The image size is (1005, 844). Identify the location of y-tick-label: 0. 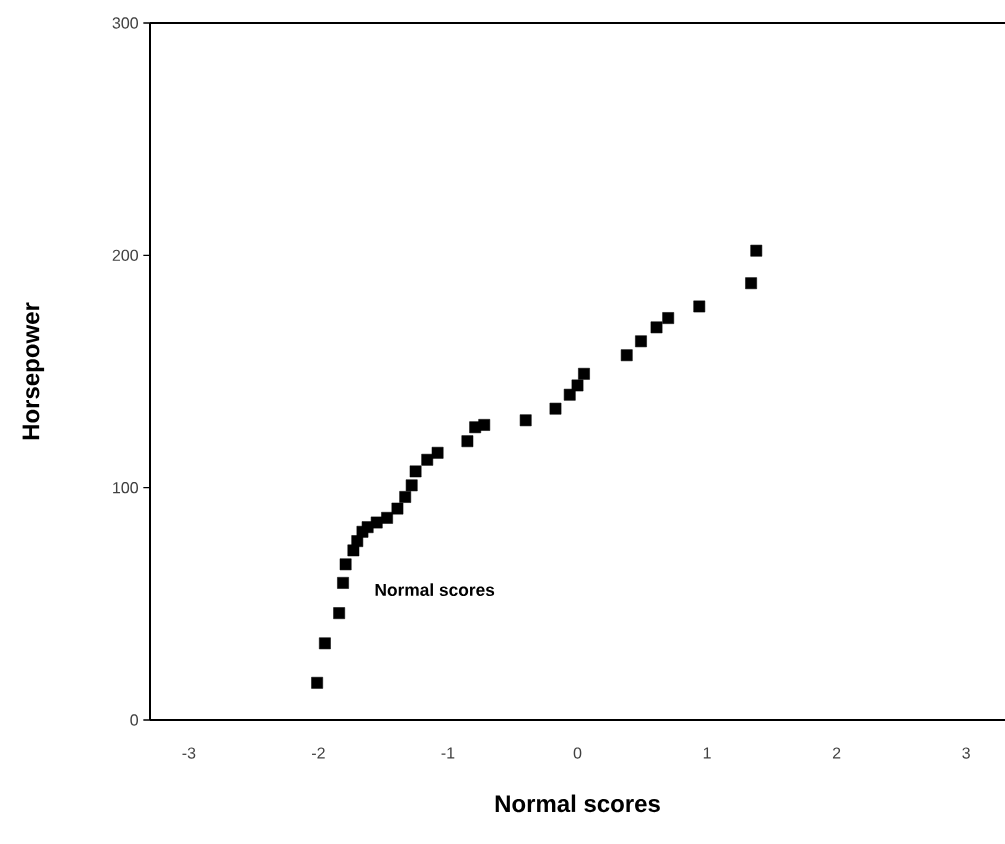
(134, 720).